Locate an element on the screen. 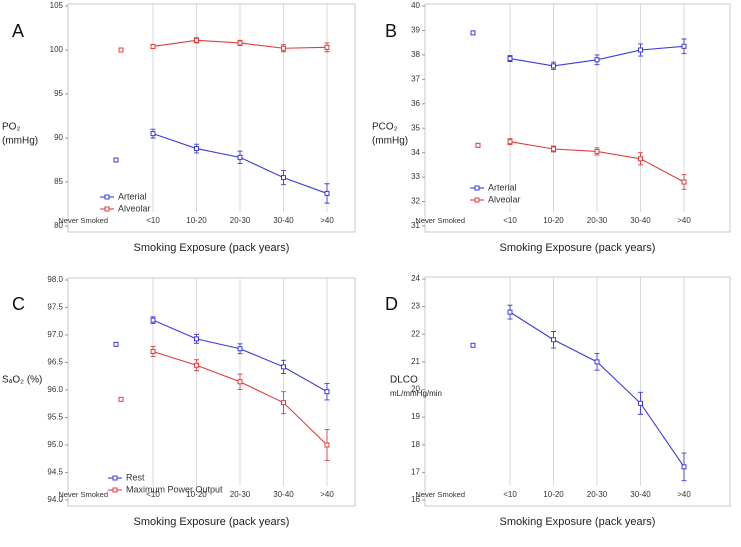  panel-letter: A is located at coordinates (18, 31).